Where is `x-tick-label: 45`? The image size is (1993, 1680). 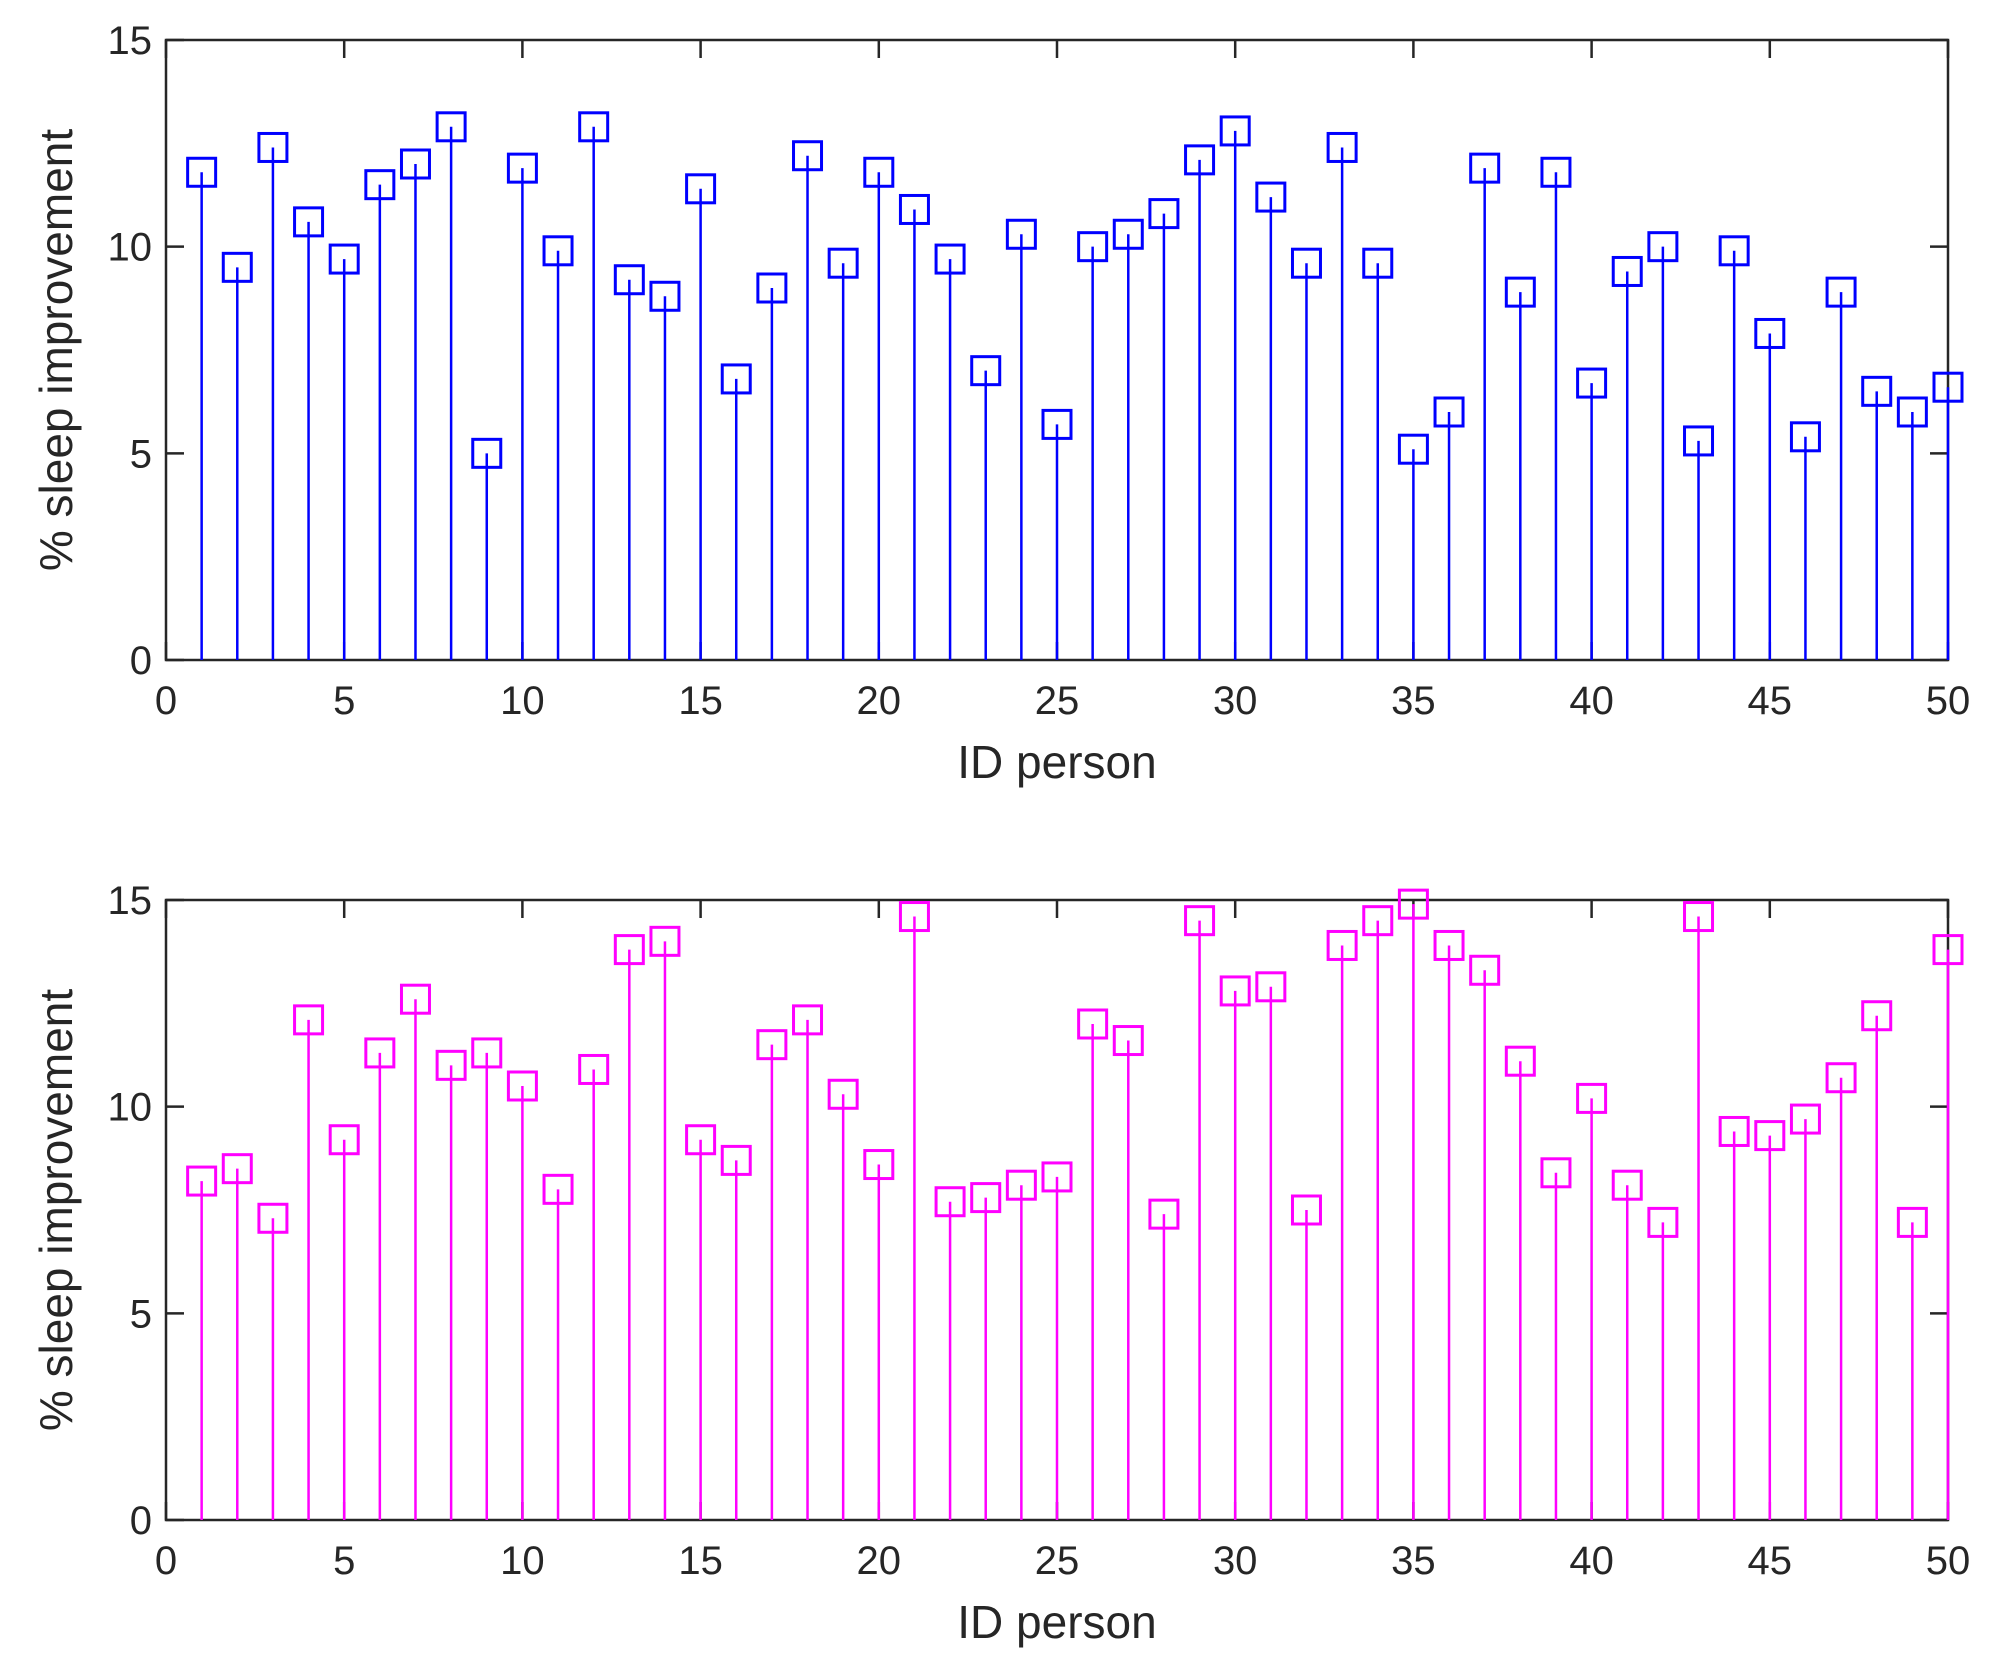 x-tick-label: 45 is located at coordinates (1770, 1561).